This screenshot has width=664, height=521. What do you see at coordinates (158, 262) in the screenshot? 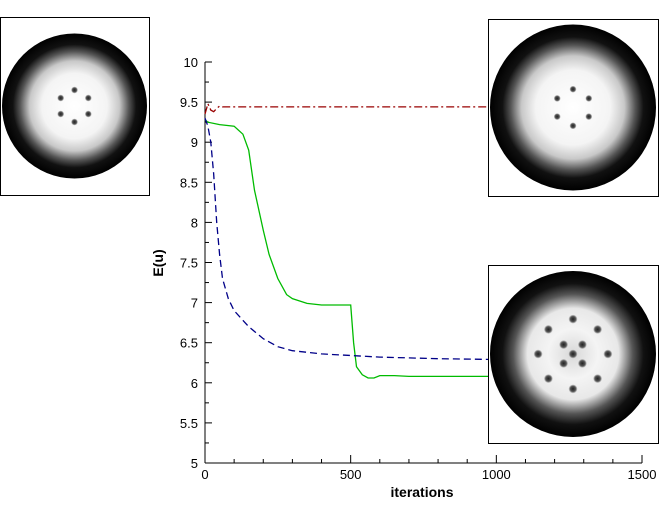
I see `y-axis-label: E(u)` at bounding box center [158, 262].